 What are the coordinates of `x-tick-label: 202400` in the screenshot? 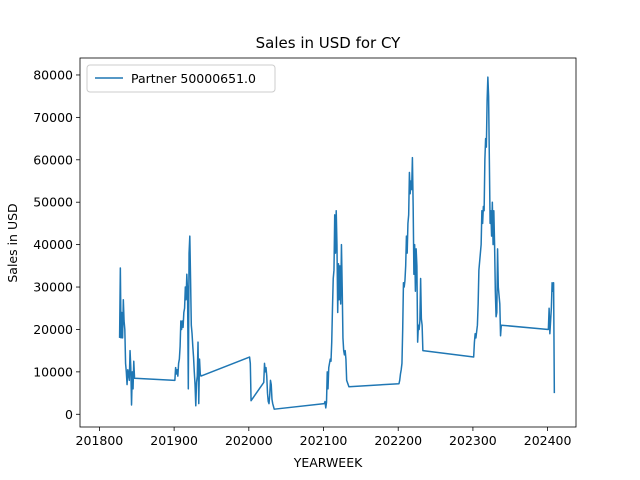 It's located at (548, 440).